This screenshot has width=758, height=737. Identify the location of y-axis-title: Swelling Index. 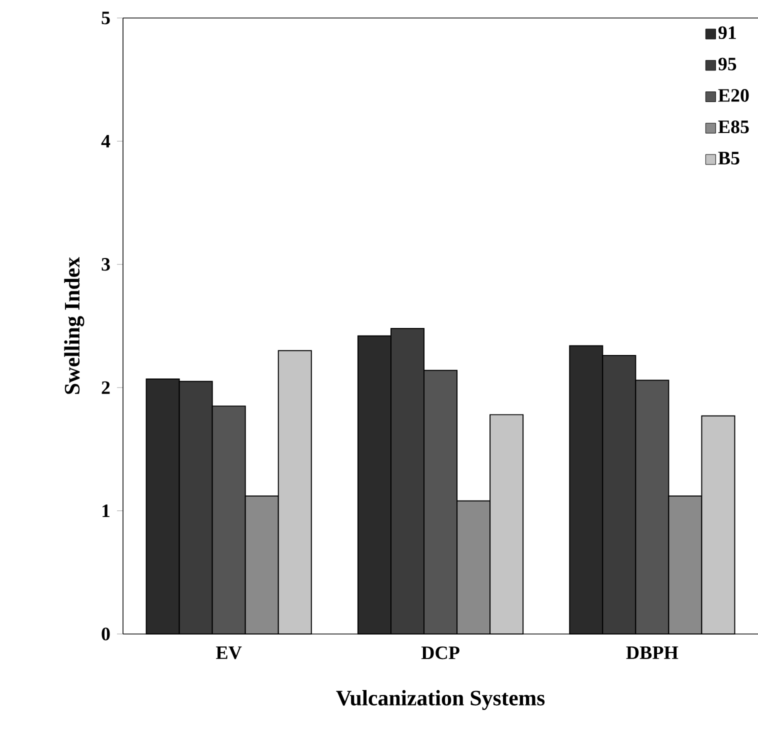
(74, 325).